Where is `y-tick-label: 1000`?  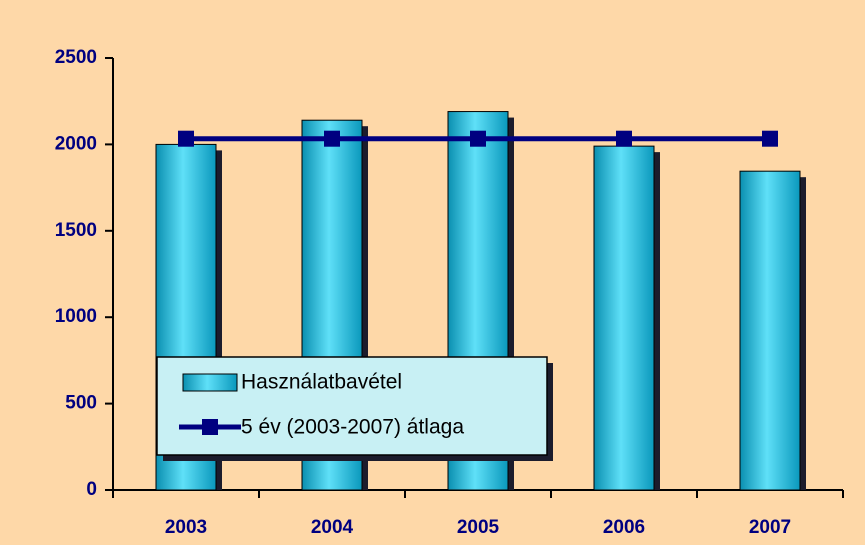 y-tick-label: 1000 is located at coordinates (76, 316).